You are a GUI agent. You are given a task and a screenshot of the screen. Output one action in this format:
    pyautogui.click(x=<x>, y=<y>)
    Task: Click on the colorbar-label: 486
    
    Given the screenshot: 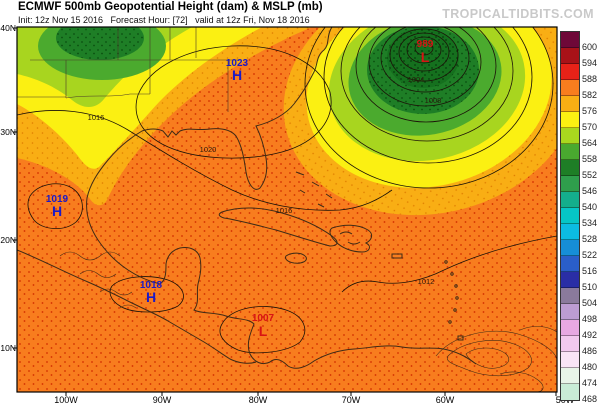 What is the action you would take?
    pyautogui.click(x=590, y=351)
    